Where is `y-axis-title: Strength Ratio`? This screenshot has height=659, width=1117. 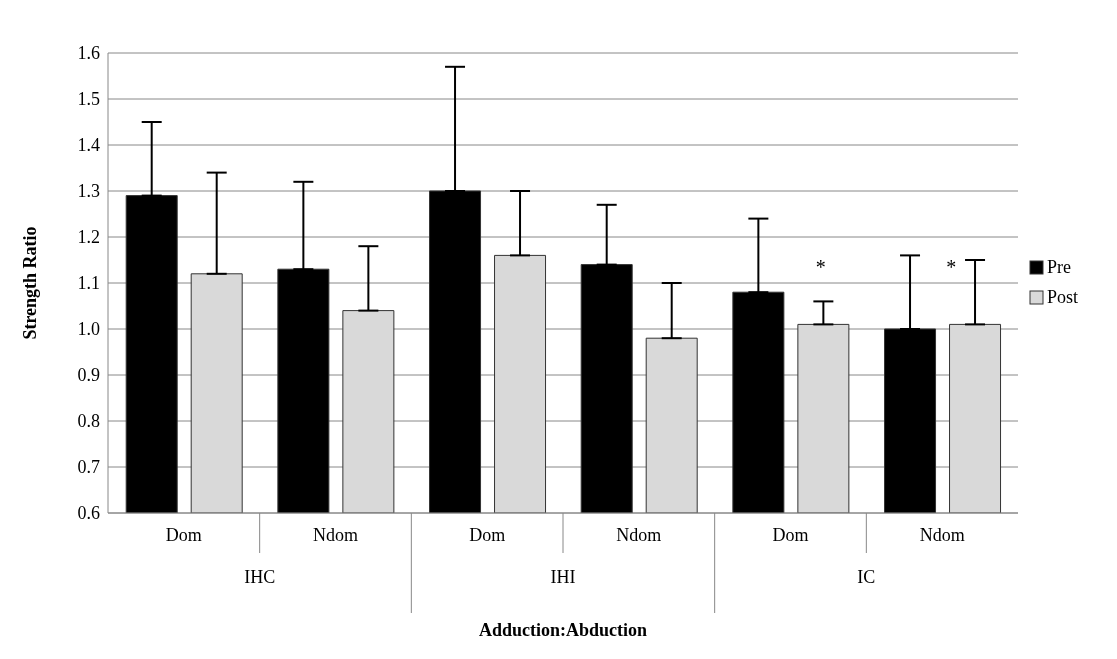
y-axis-title: Strength Ratio is located at coordinates (30, 283).